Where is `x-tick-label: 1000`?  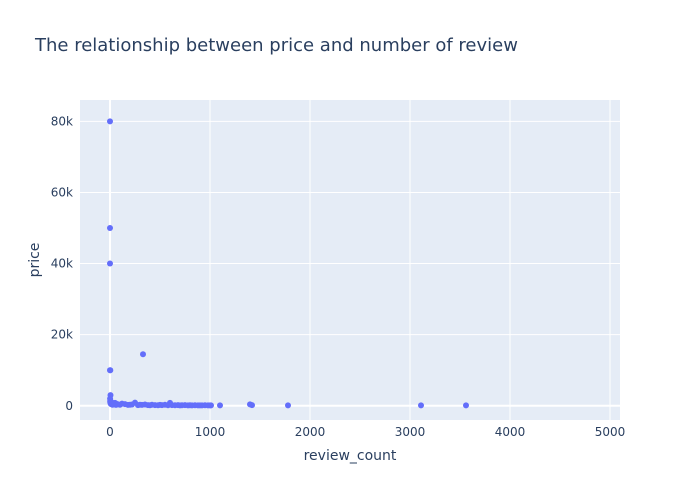
x-tick-label: 1000 is located at coordinates (210, 432).